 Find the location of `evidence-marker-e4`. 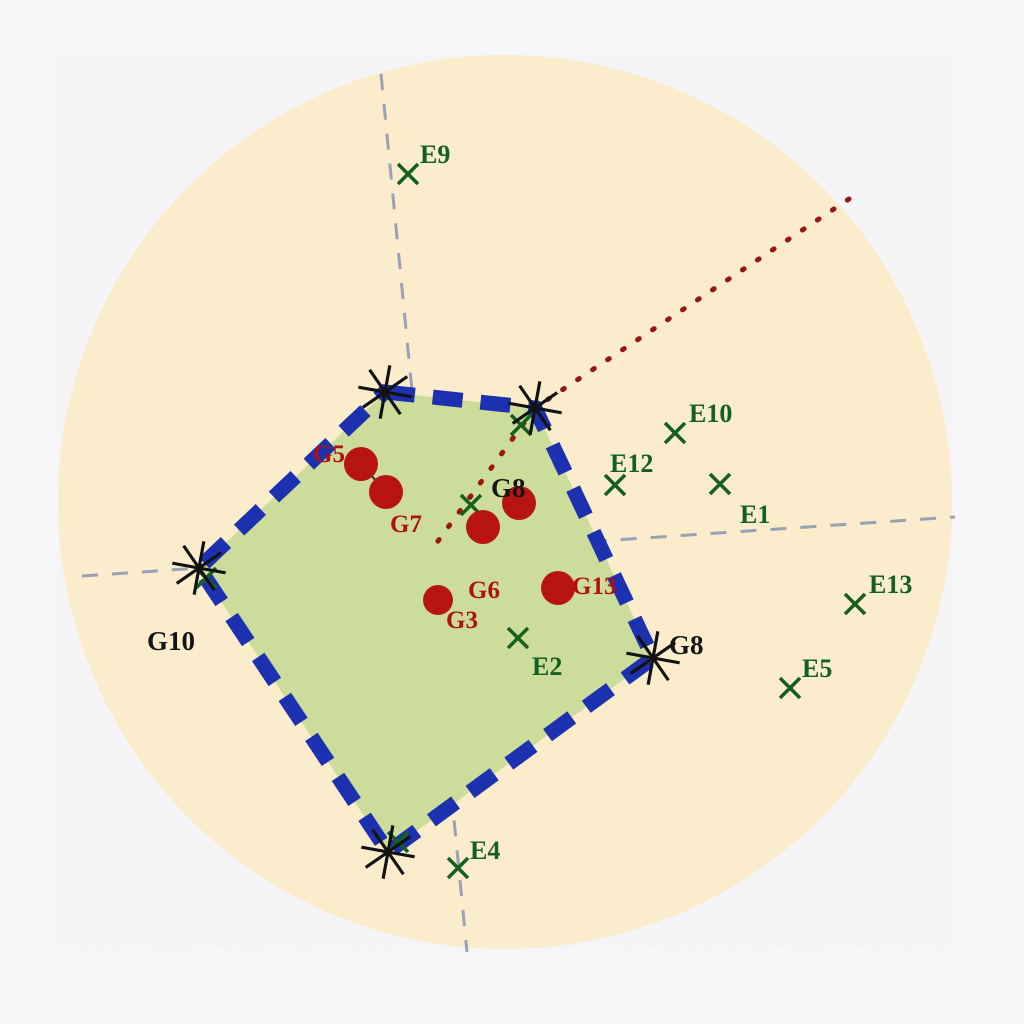

evidence-marker-e4 is located at coordinates (458, 868).